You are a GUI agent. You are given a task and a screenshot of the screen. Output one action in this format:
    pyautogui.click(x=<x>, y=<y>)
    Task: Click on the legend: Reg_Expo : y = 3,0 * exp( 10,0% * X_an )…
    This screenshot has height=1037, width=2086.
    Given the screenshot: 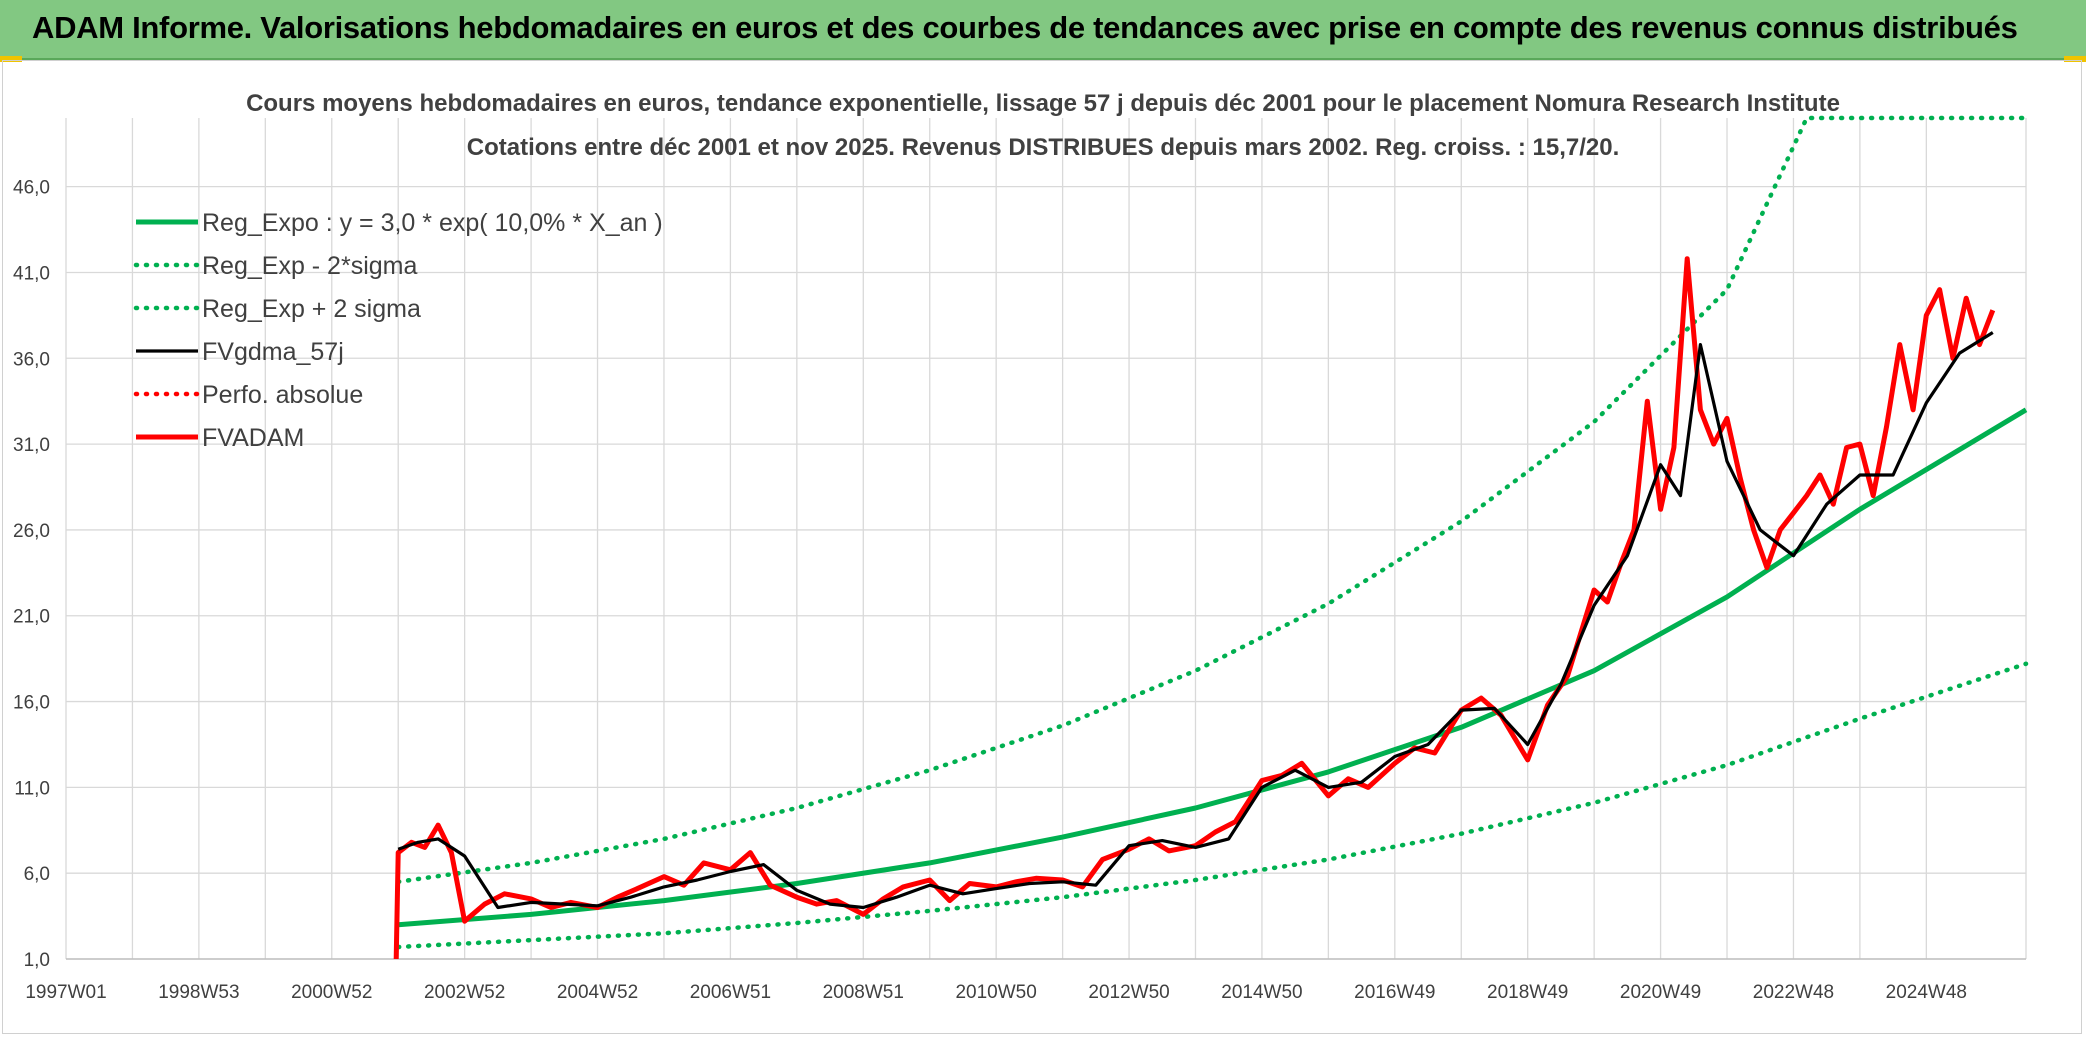 What is the action you would take?
    pyautogui.click(x=398, y=330)
    